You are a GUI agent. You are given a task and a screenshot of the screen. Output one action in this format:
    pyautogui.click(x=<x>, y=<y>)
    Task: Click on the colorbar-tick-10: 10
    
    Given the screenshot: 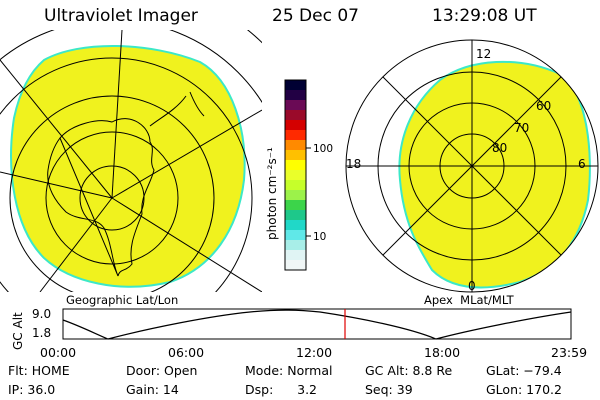 What is the action you would take?
    pyautogui.click(x=319, y=237)
    